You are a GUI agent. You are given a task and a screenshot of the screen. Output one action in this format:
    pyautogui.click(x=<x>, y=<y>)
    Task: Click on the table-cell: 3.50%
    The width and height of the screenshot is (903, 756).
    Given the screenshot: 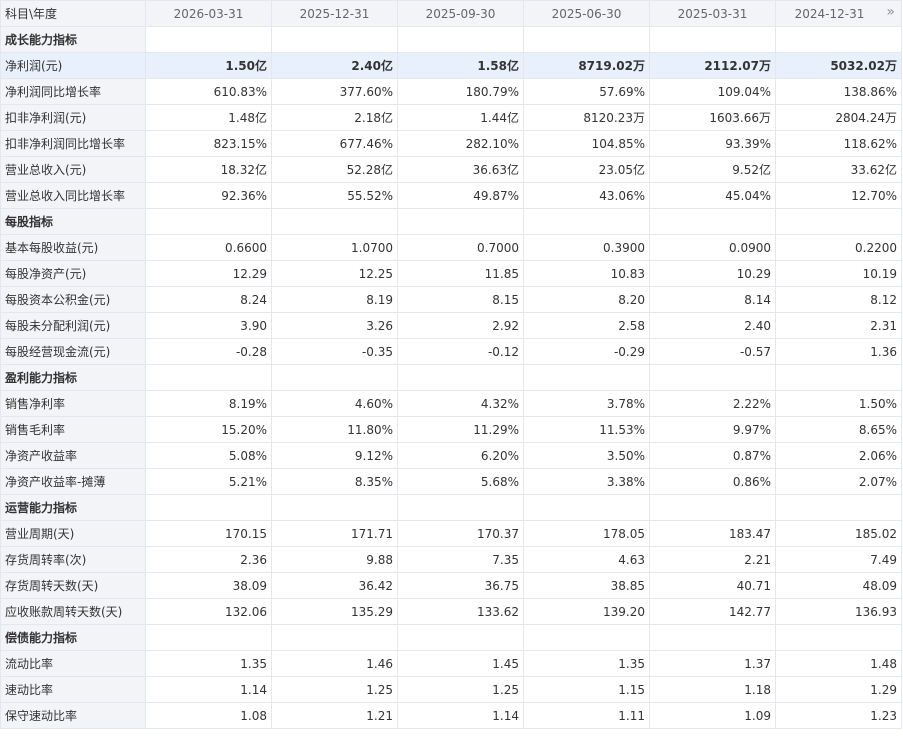 What is the action you would take?
    pyautogui.click(x=586, y=455)
    